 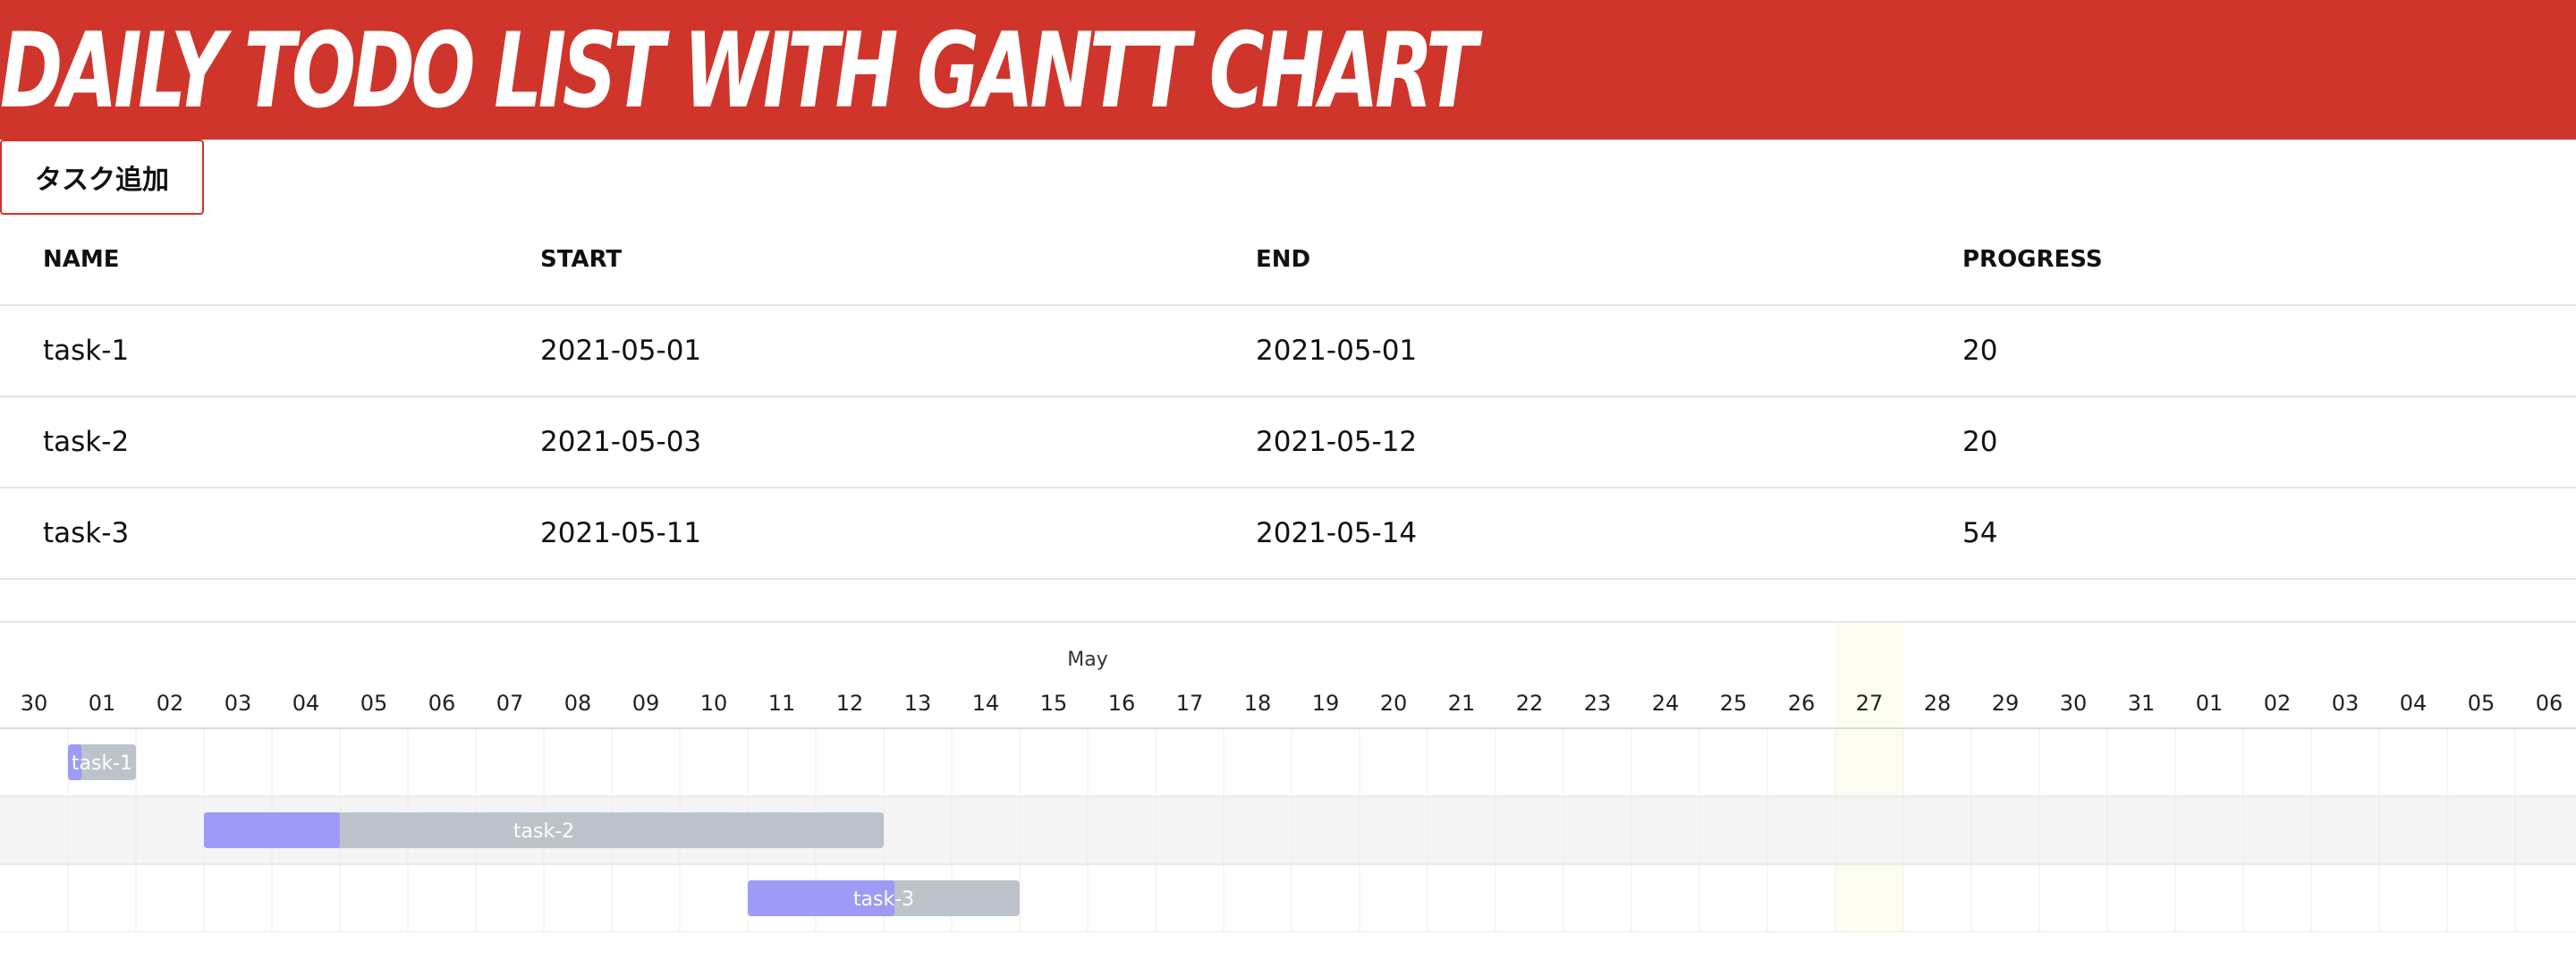 I want to click on gantt-day-label: 28, so click(x=1938, y=703).